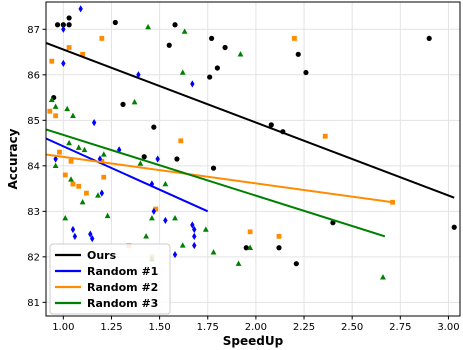 The width and height of the screenshot is (463, 350). I want to click on x-tick-label: 1.50, so click(159, 327).